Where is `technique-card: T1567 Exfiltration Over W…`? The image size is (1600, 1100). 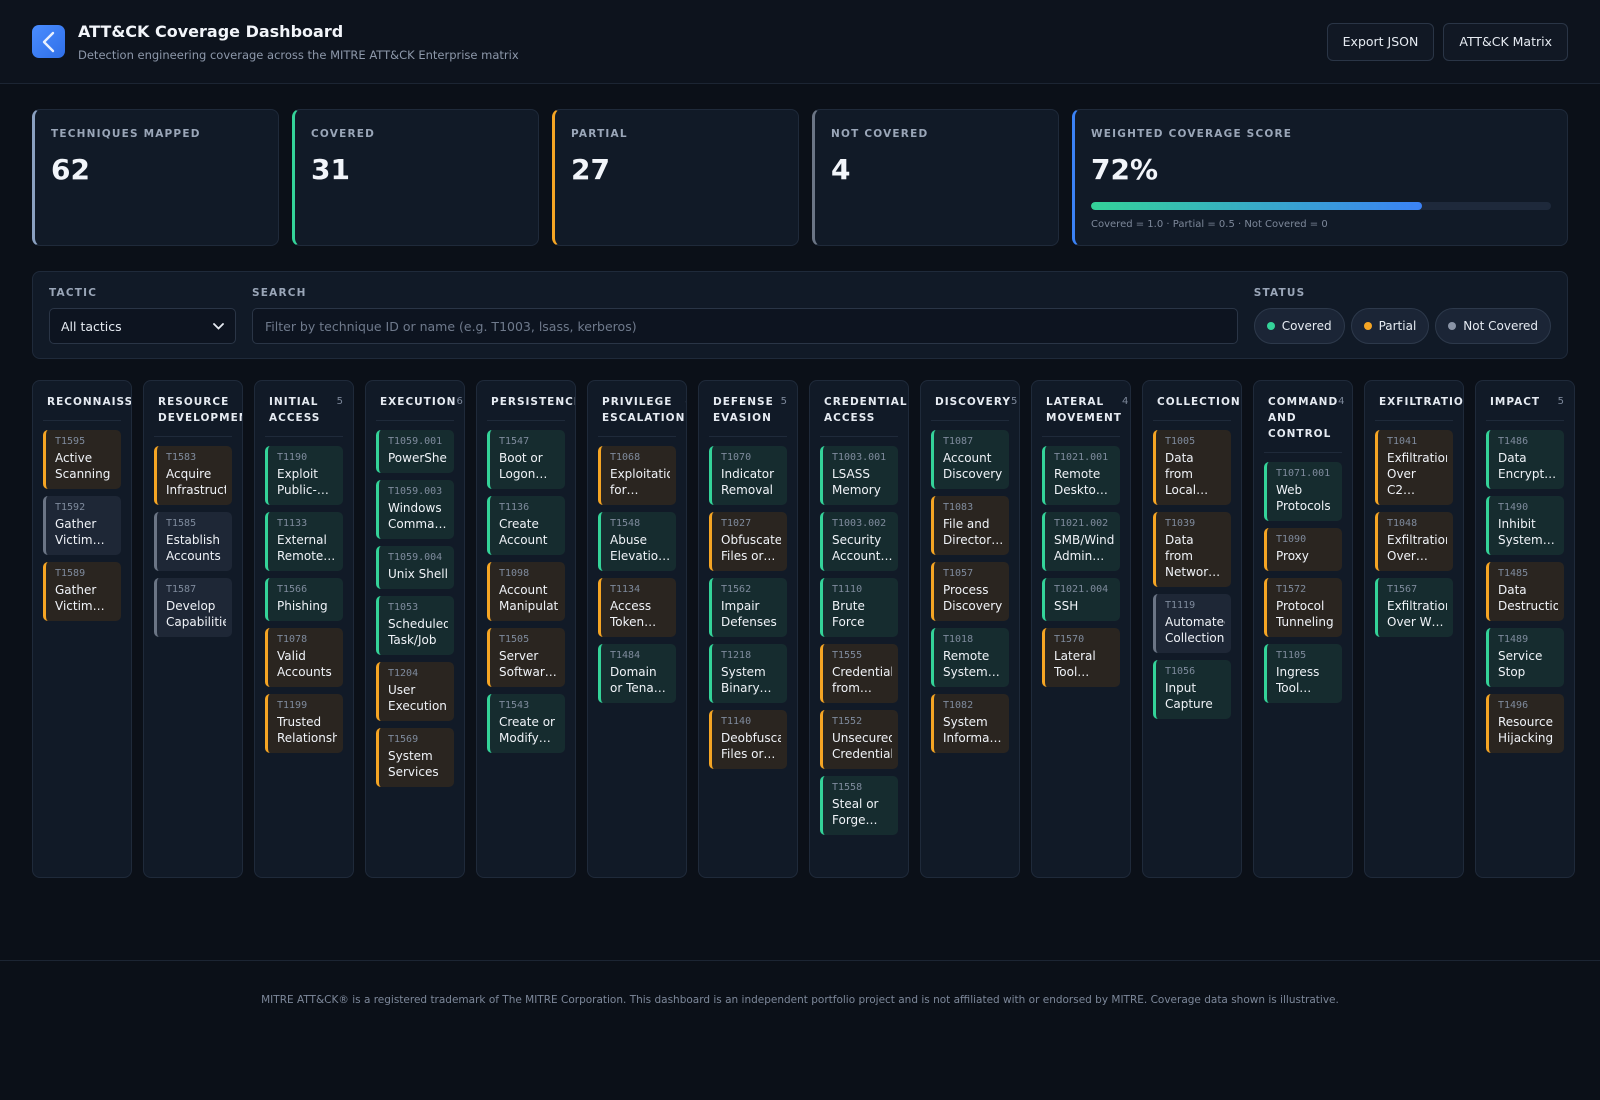
technique-card: T1567 Exfiltration Over W… is located at coordinates (1414, 607).